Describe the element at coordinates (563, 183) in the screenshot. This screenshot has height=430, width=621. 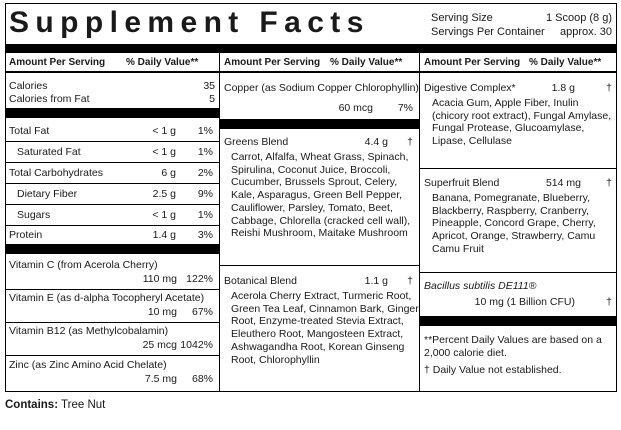
I see `superfruit-blend-amount: 514 mg` at that location.